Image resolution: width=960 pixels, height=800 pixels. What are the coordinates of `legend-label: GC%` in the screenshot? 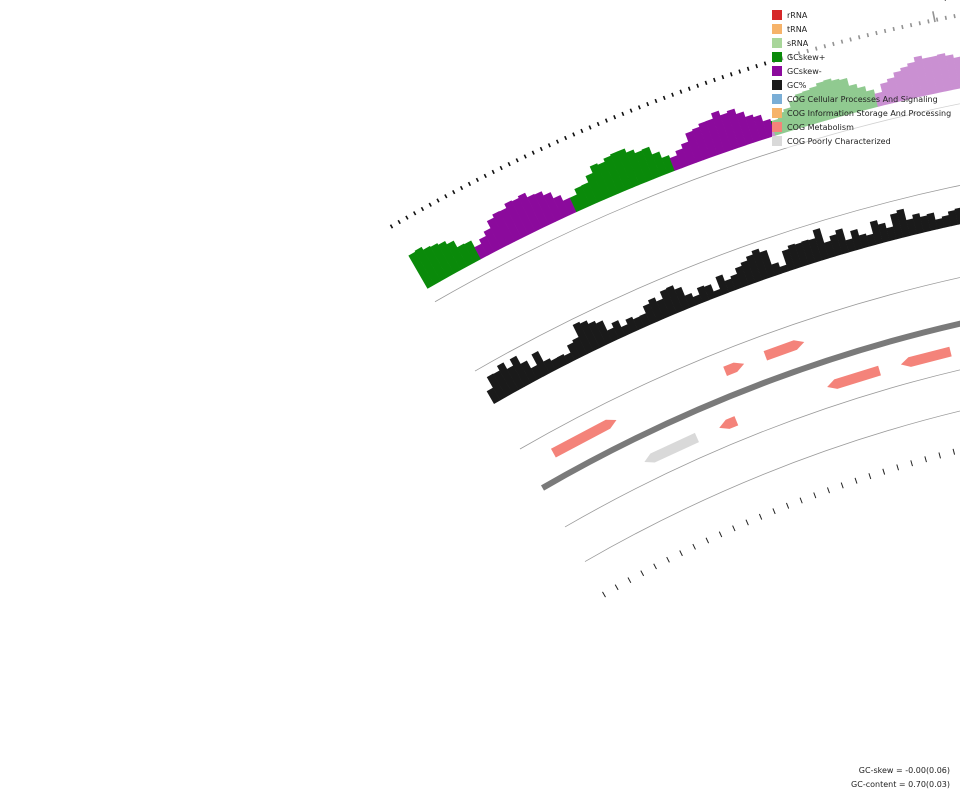 It's located at (797, 85).